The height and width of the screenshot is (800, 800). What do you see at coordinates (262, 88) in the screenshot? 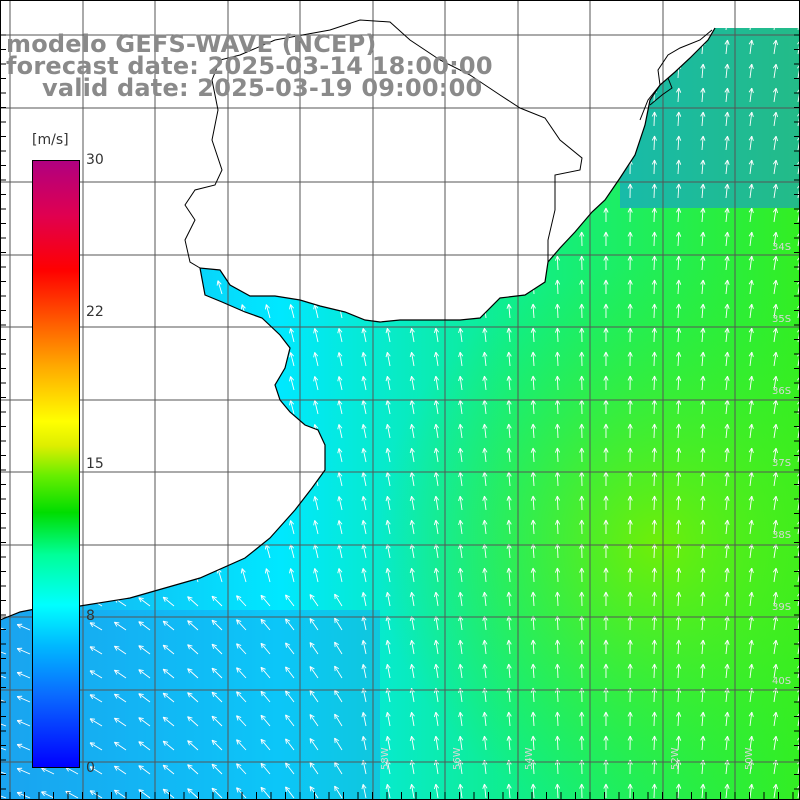
I see `map-title-valid-date: valid date: 2025-03-19 09:00:00` at bounding box center [262, 88].